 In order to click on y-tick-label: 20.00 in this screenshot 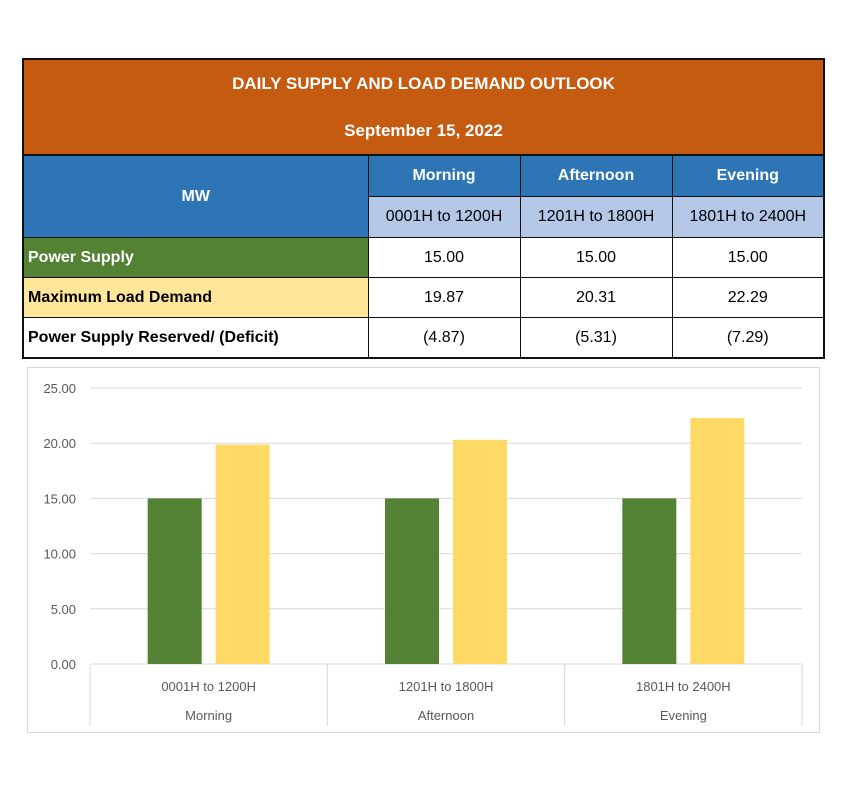, I will do `click(59, 443)`.